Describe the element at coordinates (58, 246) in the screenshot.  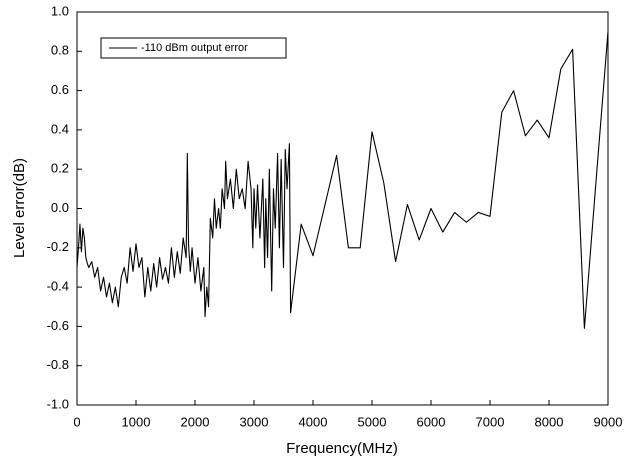
I see `y-tick-label: -0.2` at that location.